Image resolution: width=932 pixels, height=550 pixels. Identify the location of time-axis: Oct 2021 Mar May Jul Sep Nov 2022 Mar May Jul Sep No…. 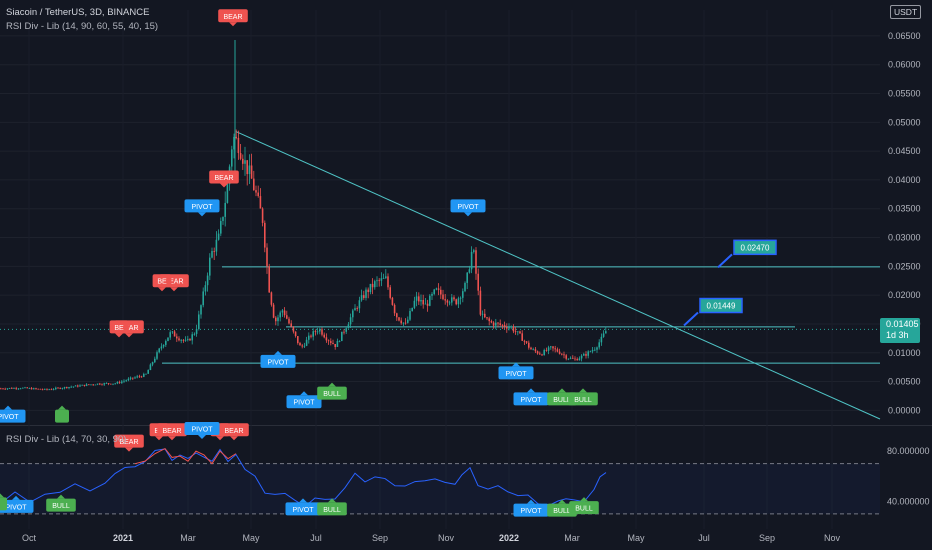
(431, 538).